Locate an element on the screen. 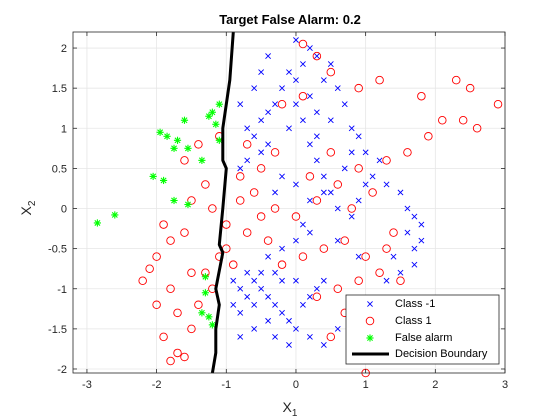  y-tick-label: 0 is located at coordinates (64, 210).